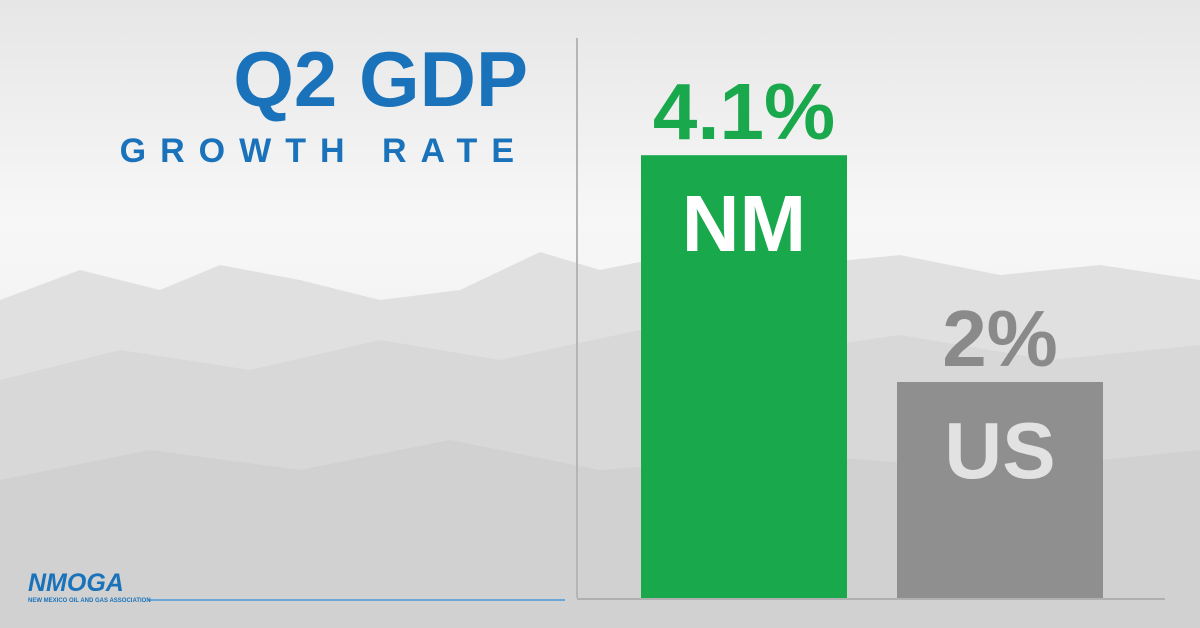 The width and height of the screenshot is (1200, 628). What do you see at coordinates (89, 601) in the screenshot?
I see `logo-tagline: NEW MEXICO OIL AND GAS ASSOCIATION` at bounding box center [89, 601].